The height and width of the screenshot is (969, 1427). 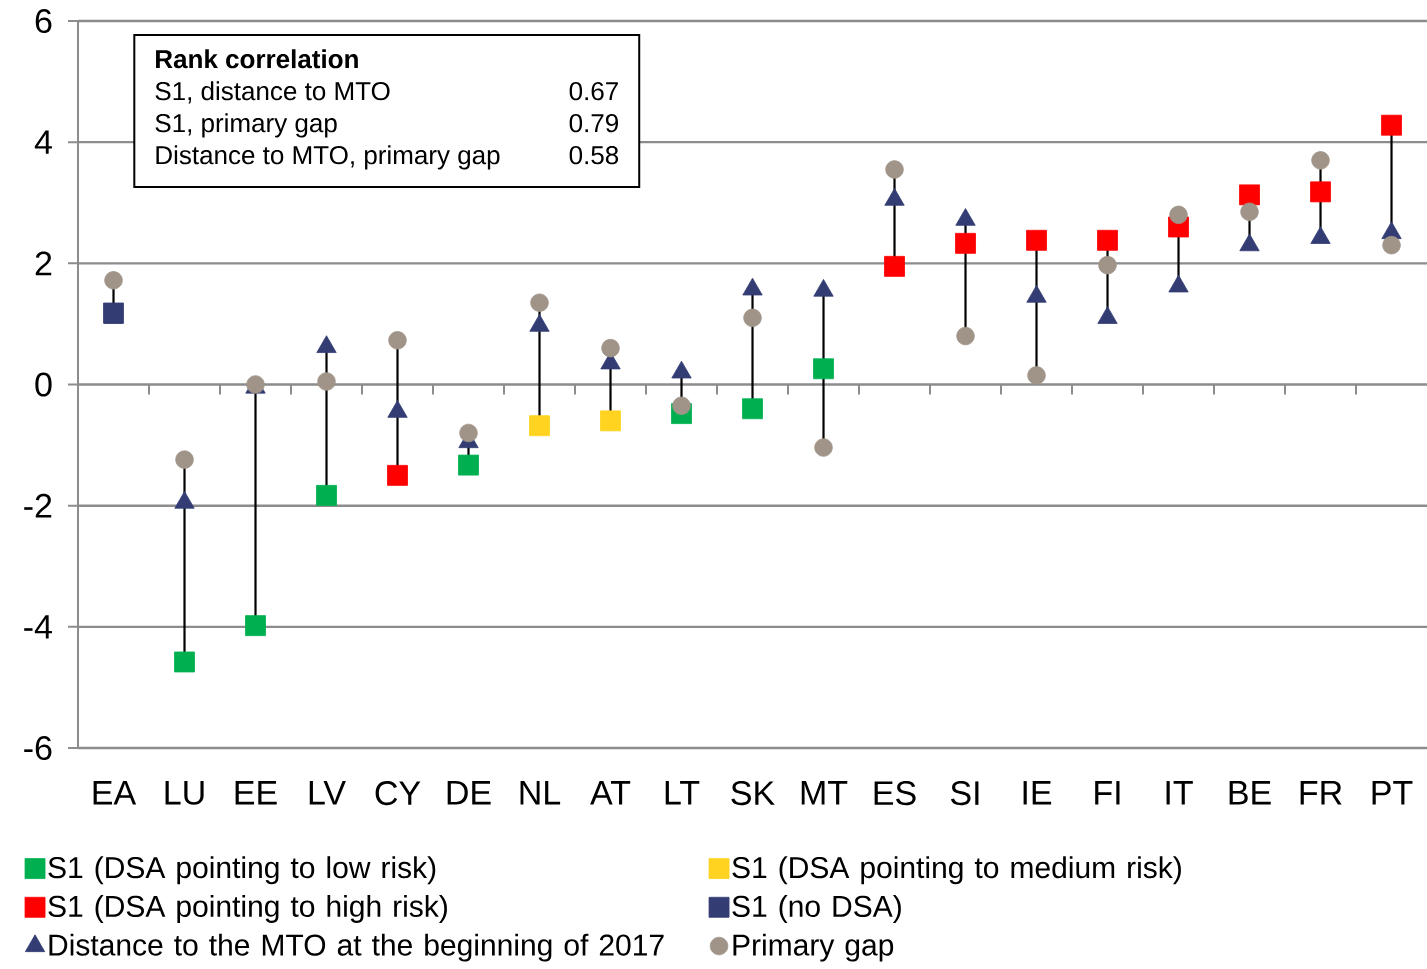 I want to click on x-tick-label: BE, so click(x=1250, y=793).